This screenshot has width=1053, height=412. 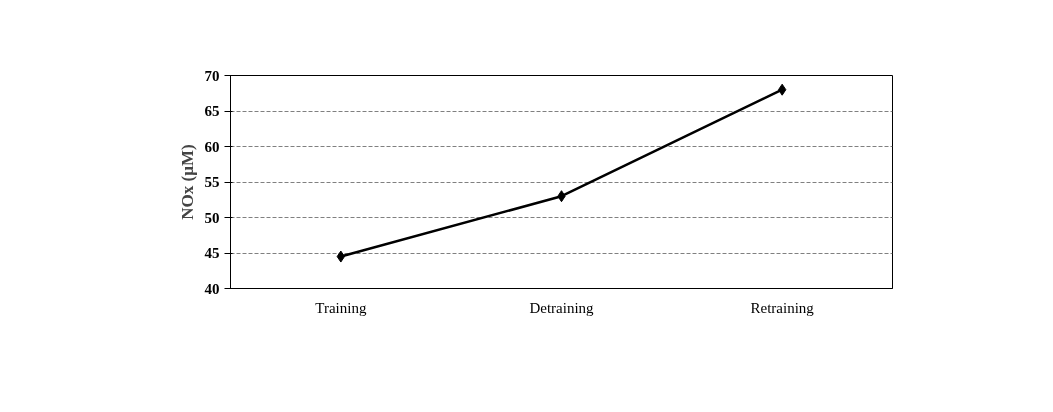 What do you see at coordinates (341, 307) in the screenshot?
I see `x-tick-label: Training` at bounding box center [341, 307].